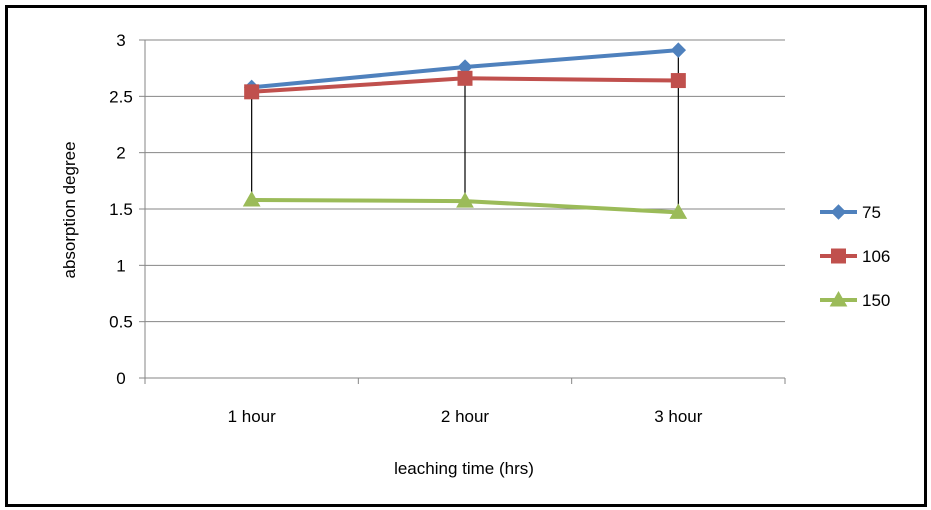 The width and height of the screenshot is (931, 510). What do you see at coordinates (464, 468) in the screenshot?
I see `x-axis-title: leaching time (hrs)` at bounding box center [464, 468].